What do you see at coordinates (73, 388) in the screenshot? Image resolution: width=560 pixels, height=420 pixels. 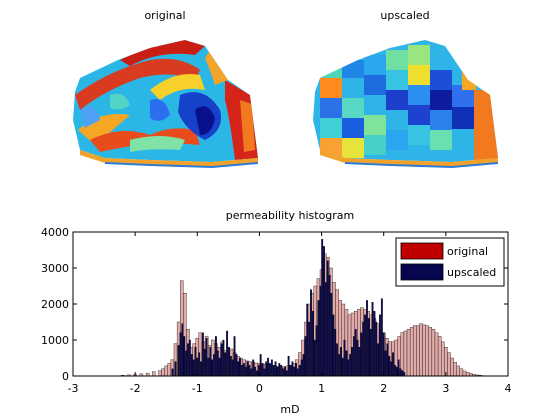 I see `x-tick-label-0: -3` at bounding box center [73, 388].